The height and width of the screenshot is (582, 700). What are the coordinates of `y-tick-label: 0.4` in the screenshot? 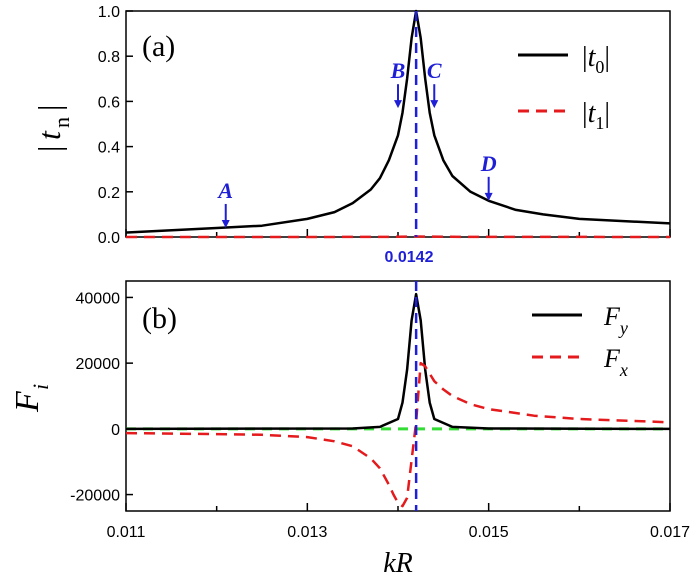 It's located at (109, 148).